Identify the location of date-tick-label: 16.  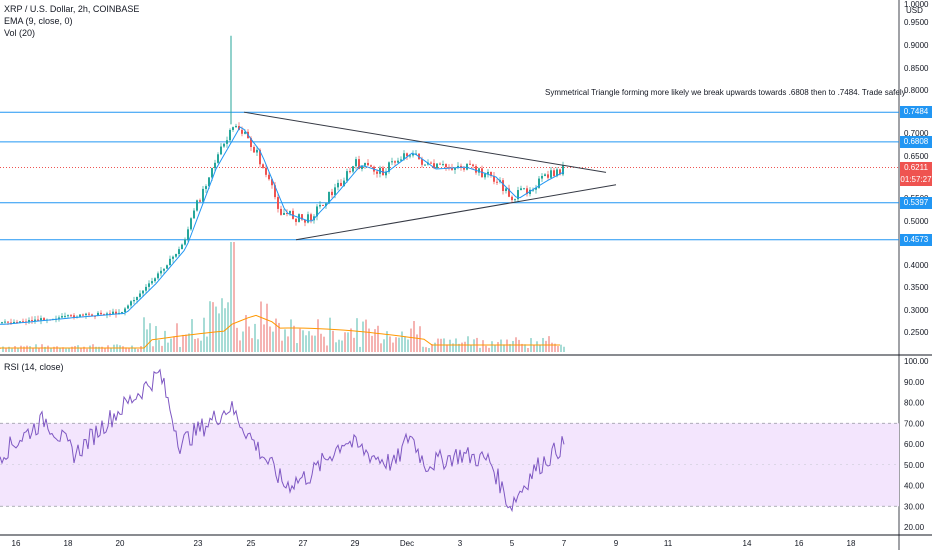
(16, 543).